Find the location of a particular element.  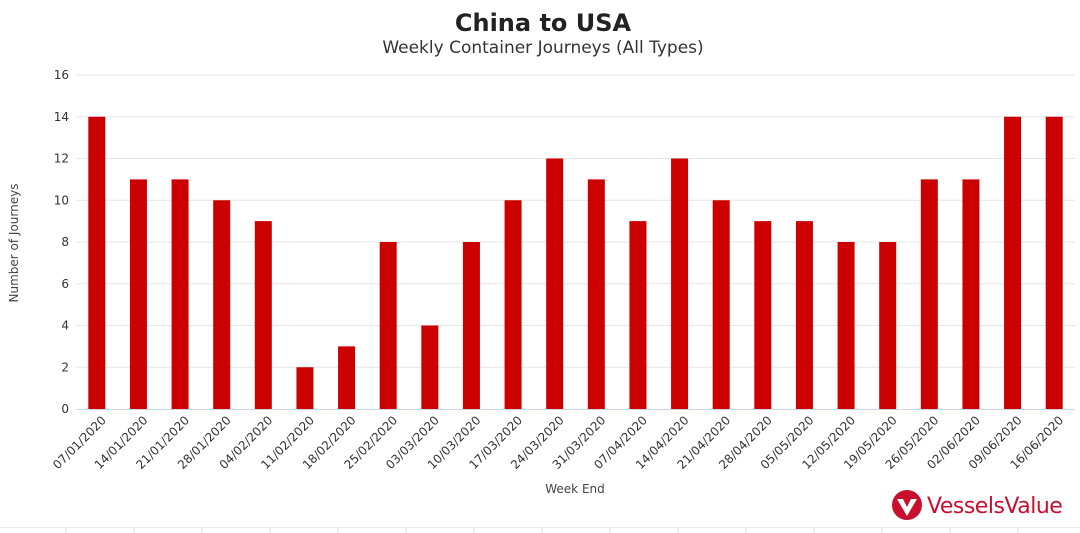

x-axis-title: Week End is located at coordinates (575, 489).